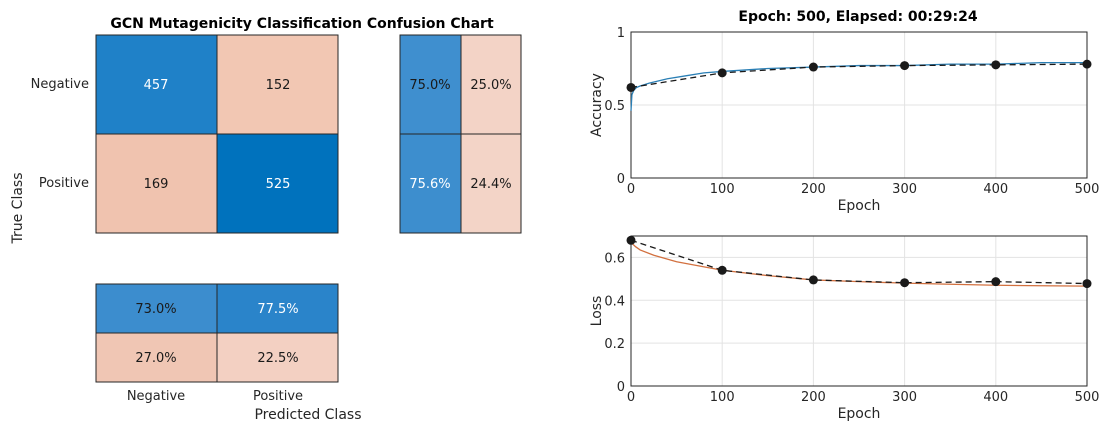 The height and width of the screenshot is (433, 1101). I want to click on loss-plot-area, so click(859, 311).